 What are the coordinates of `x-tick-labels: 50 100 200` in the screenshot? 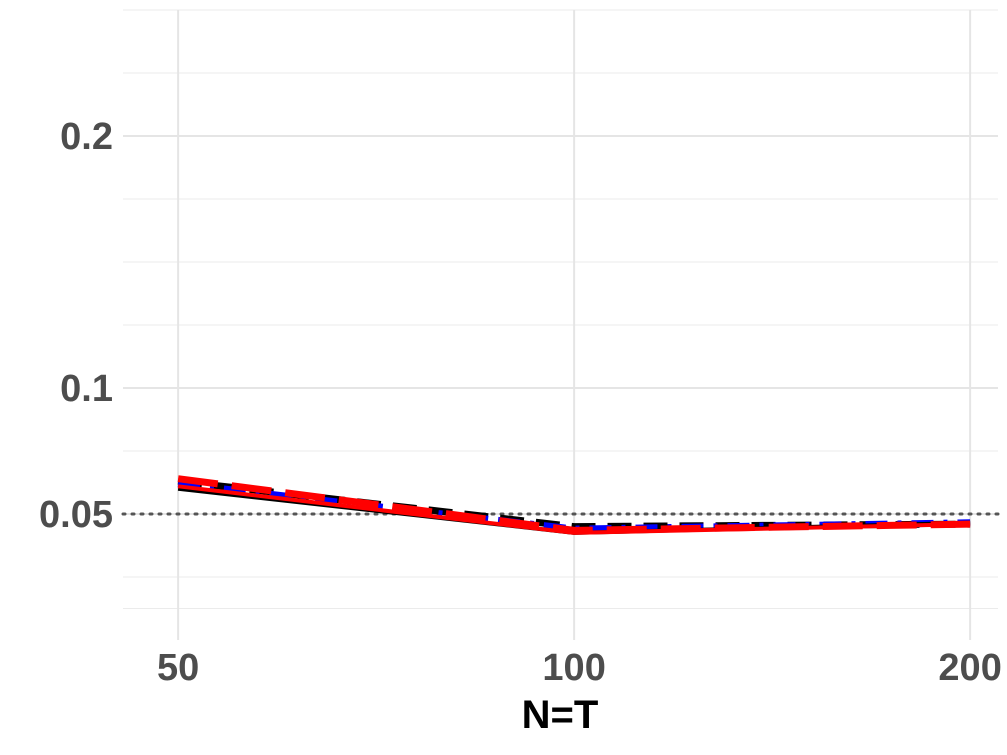 It's located at (579, 668).